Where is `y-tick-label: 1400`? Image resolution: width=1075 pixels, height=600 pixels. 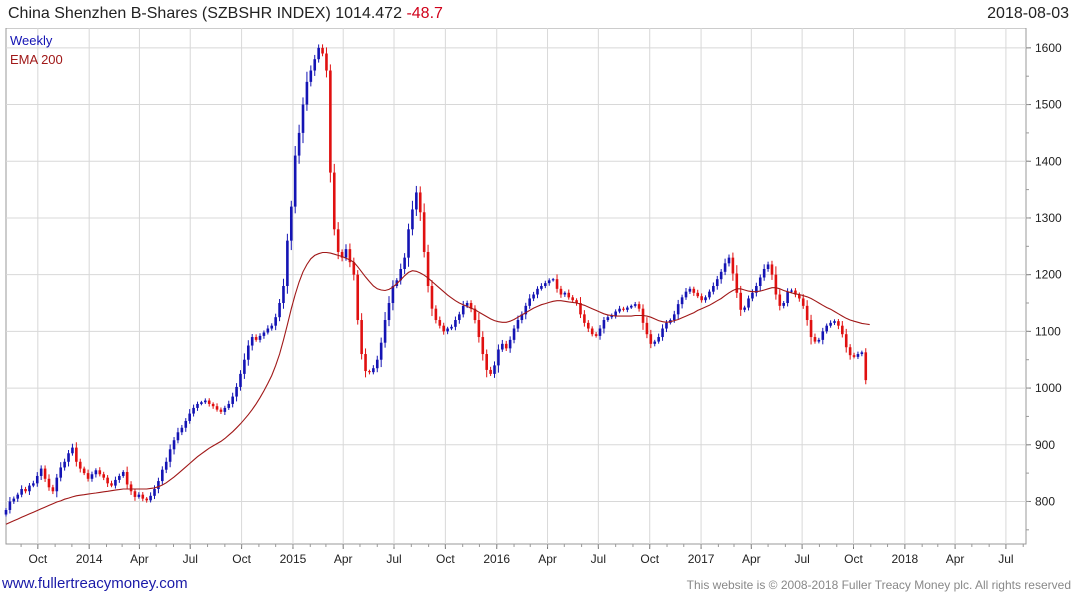
y-tick-label: 1400 is located at coordinates (1048, 161).